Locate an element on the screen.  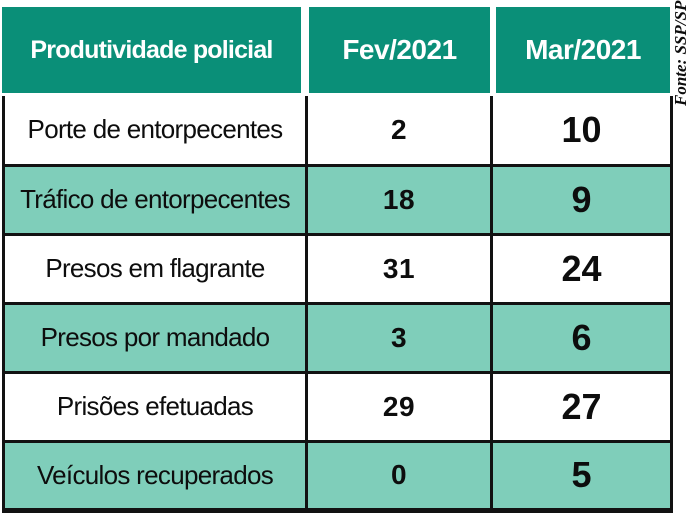
feb-value: 0 is located at coordinates (399, 476).